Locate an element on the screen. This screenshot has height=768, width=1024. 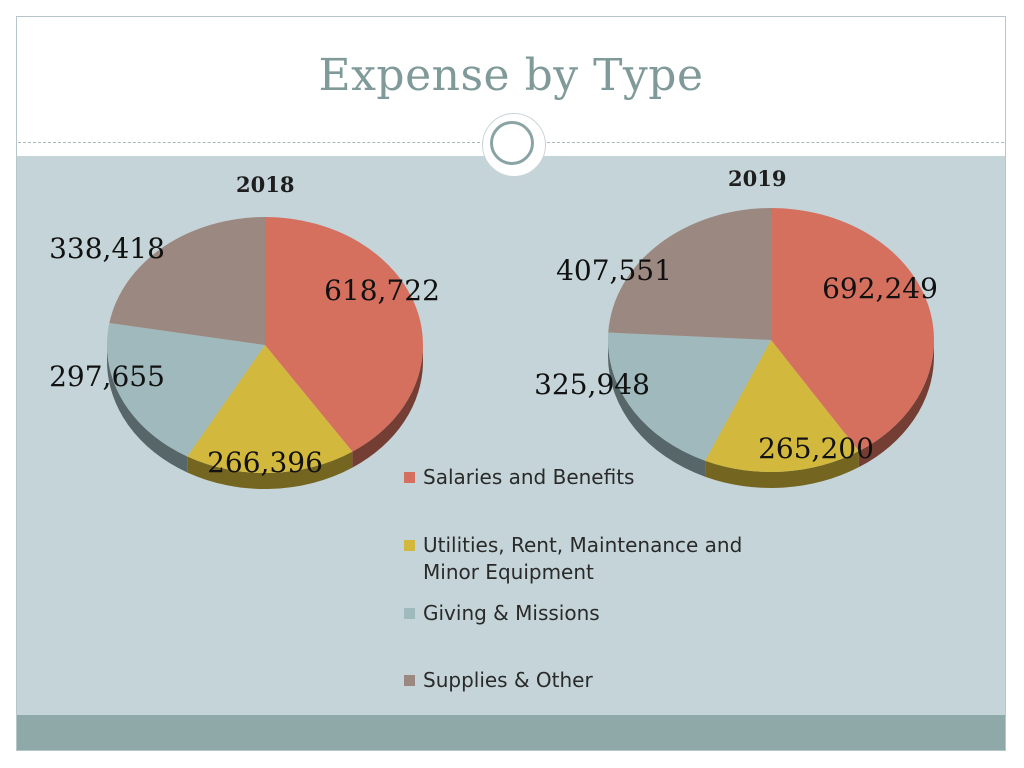
pie-2018: 618,722 266,396 297,655 338,418 is located at coordinates (244, 353).